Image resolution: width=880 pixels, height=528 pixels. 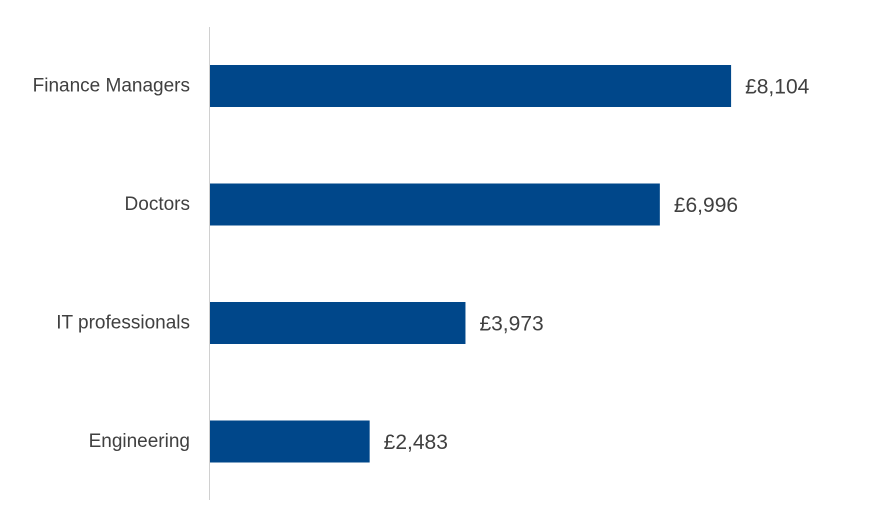 I want to click on category-label: Doctors, so click(x=157, y=204).